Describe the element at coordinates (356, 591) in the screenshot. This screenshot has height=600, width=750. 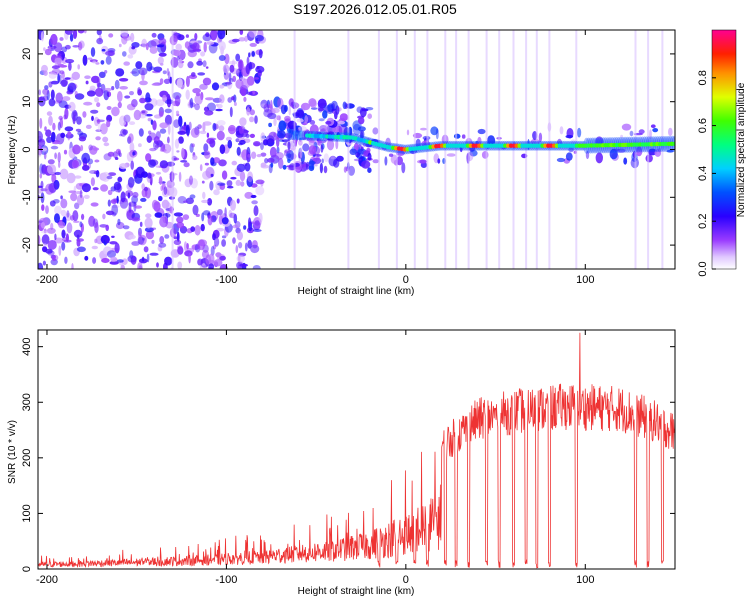
I see `snr-x-axis-label: Height of straight line (km)` at that location.